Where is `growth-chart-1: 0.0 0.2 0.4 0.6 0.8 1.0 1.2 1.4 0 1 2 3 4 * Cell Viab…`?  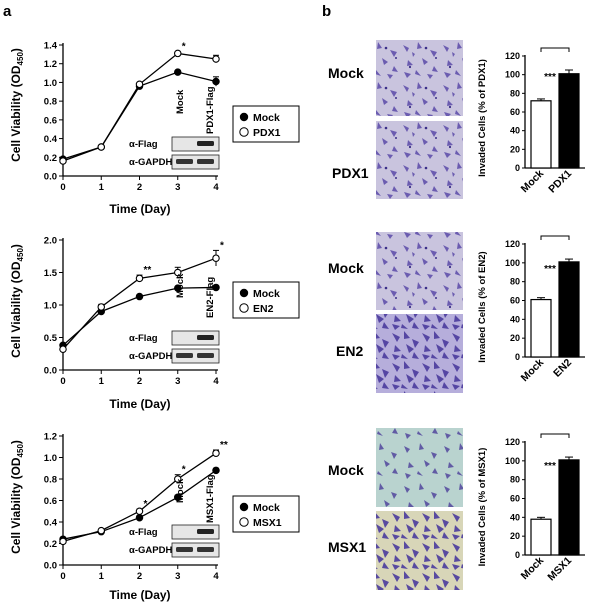
growth-chart-1: 0.0 0.2 0.4 0.6 0.8 1.0 1.2 1.4 0 1 2 3 4 * Cell Viab… is located at coordinates (154, 128).